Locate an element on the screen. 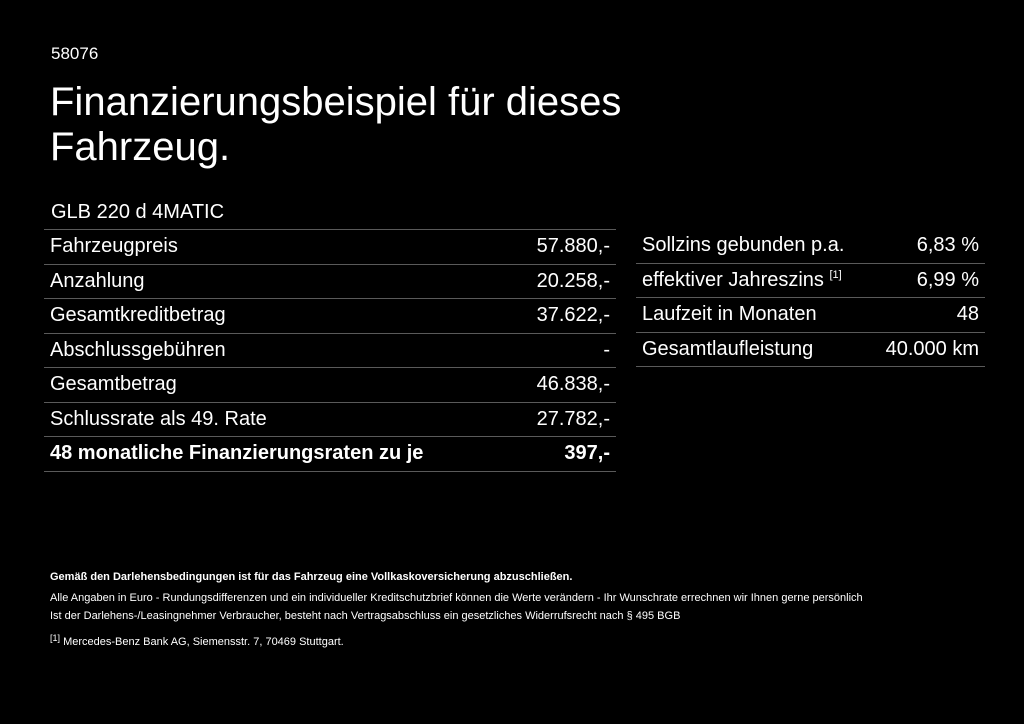 The image size is (1024, 724). row-value: 397,- is located at coordinates (564, 454).